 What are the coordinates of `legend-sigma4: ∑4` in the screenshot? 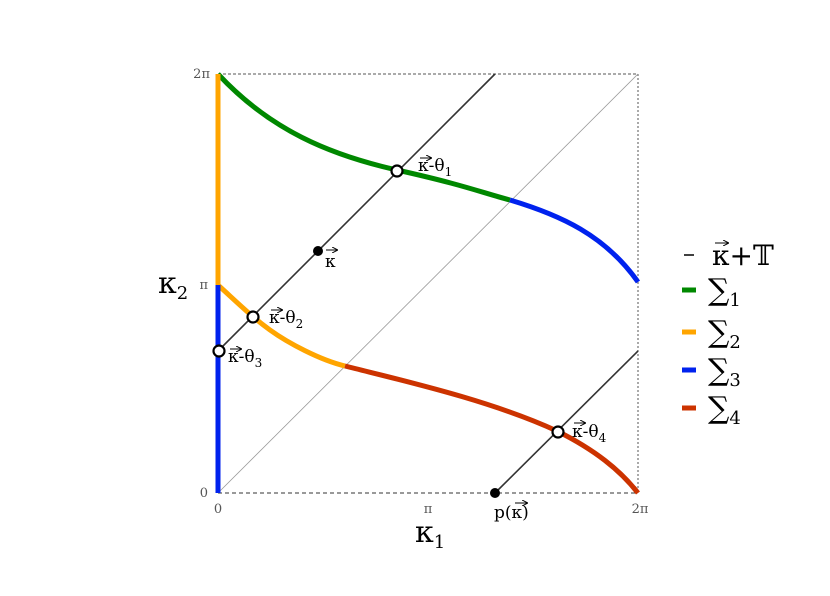 It's located at (711, 410).